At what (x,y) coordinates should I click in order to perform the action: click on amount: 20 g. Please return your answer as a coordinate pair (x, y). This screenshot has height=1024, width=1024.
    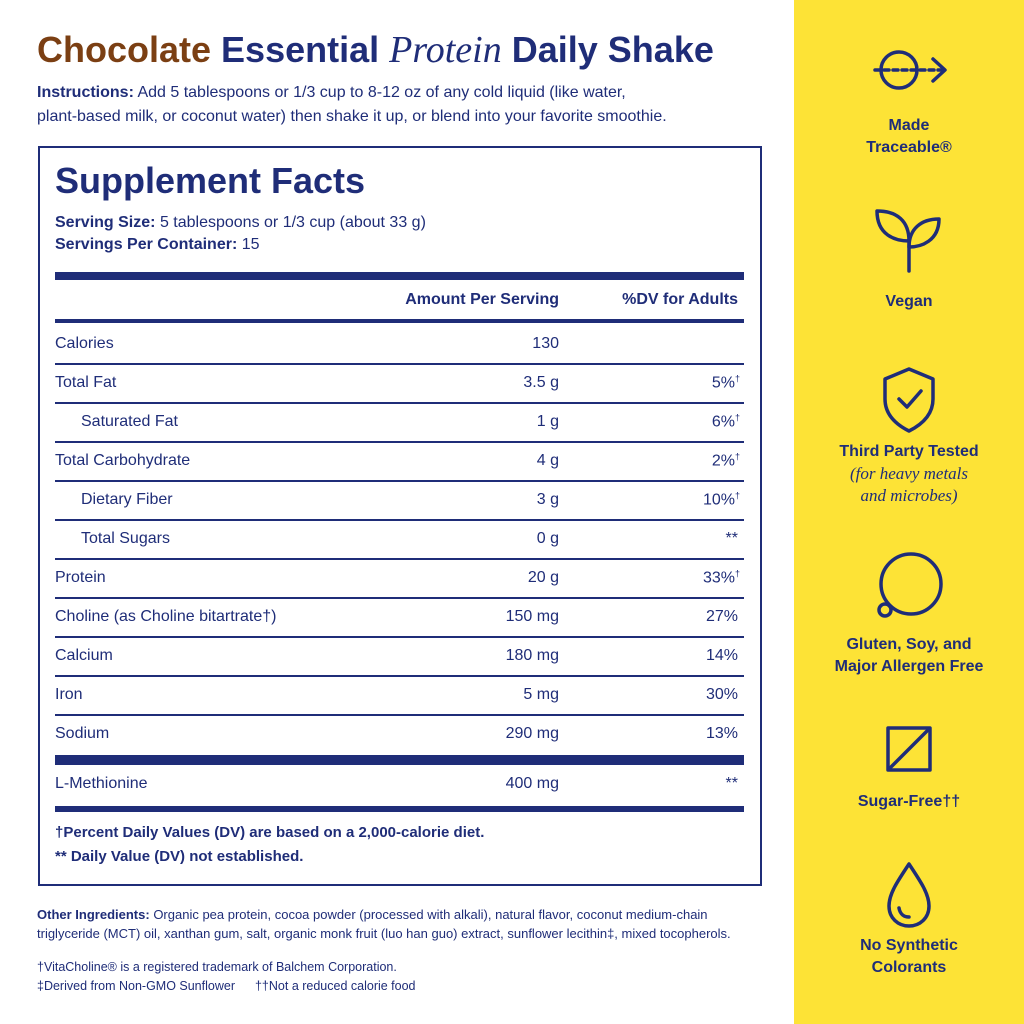
    Looking at the image, I should click on (543, 577).